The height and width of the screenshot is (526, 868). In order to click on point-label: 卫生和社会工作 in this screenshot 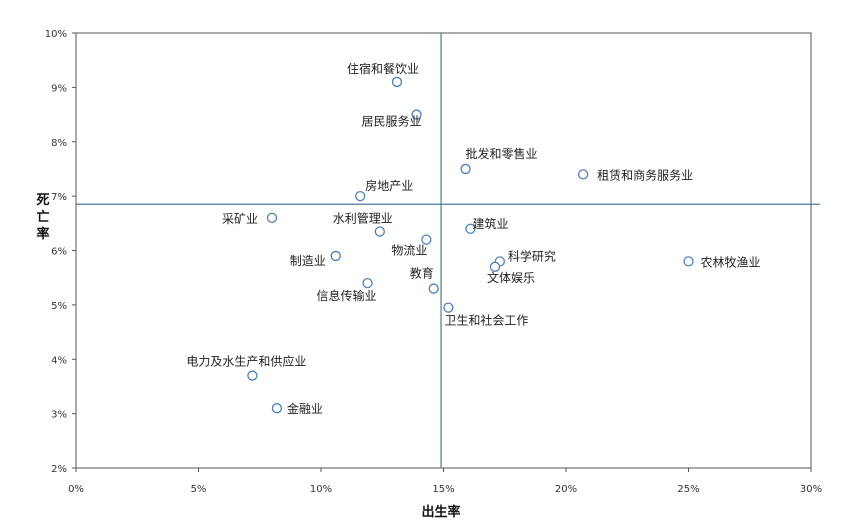, I will do `click(486, 320)`.